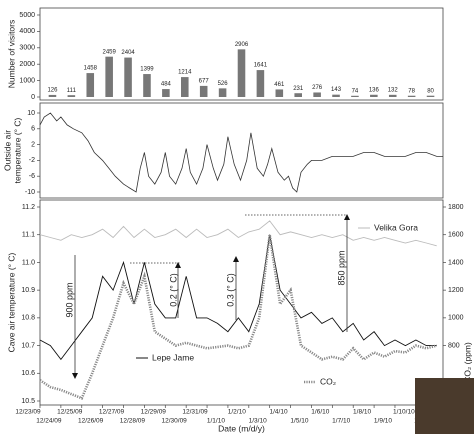  Describe the element at coordinates (154, 412) in the screenshot. I see `x-tick-label: 12/29/09` at that location.